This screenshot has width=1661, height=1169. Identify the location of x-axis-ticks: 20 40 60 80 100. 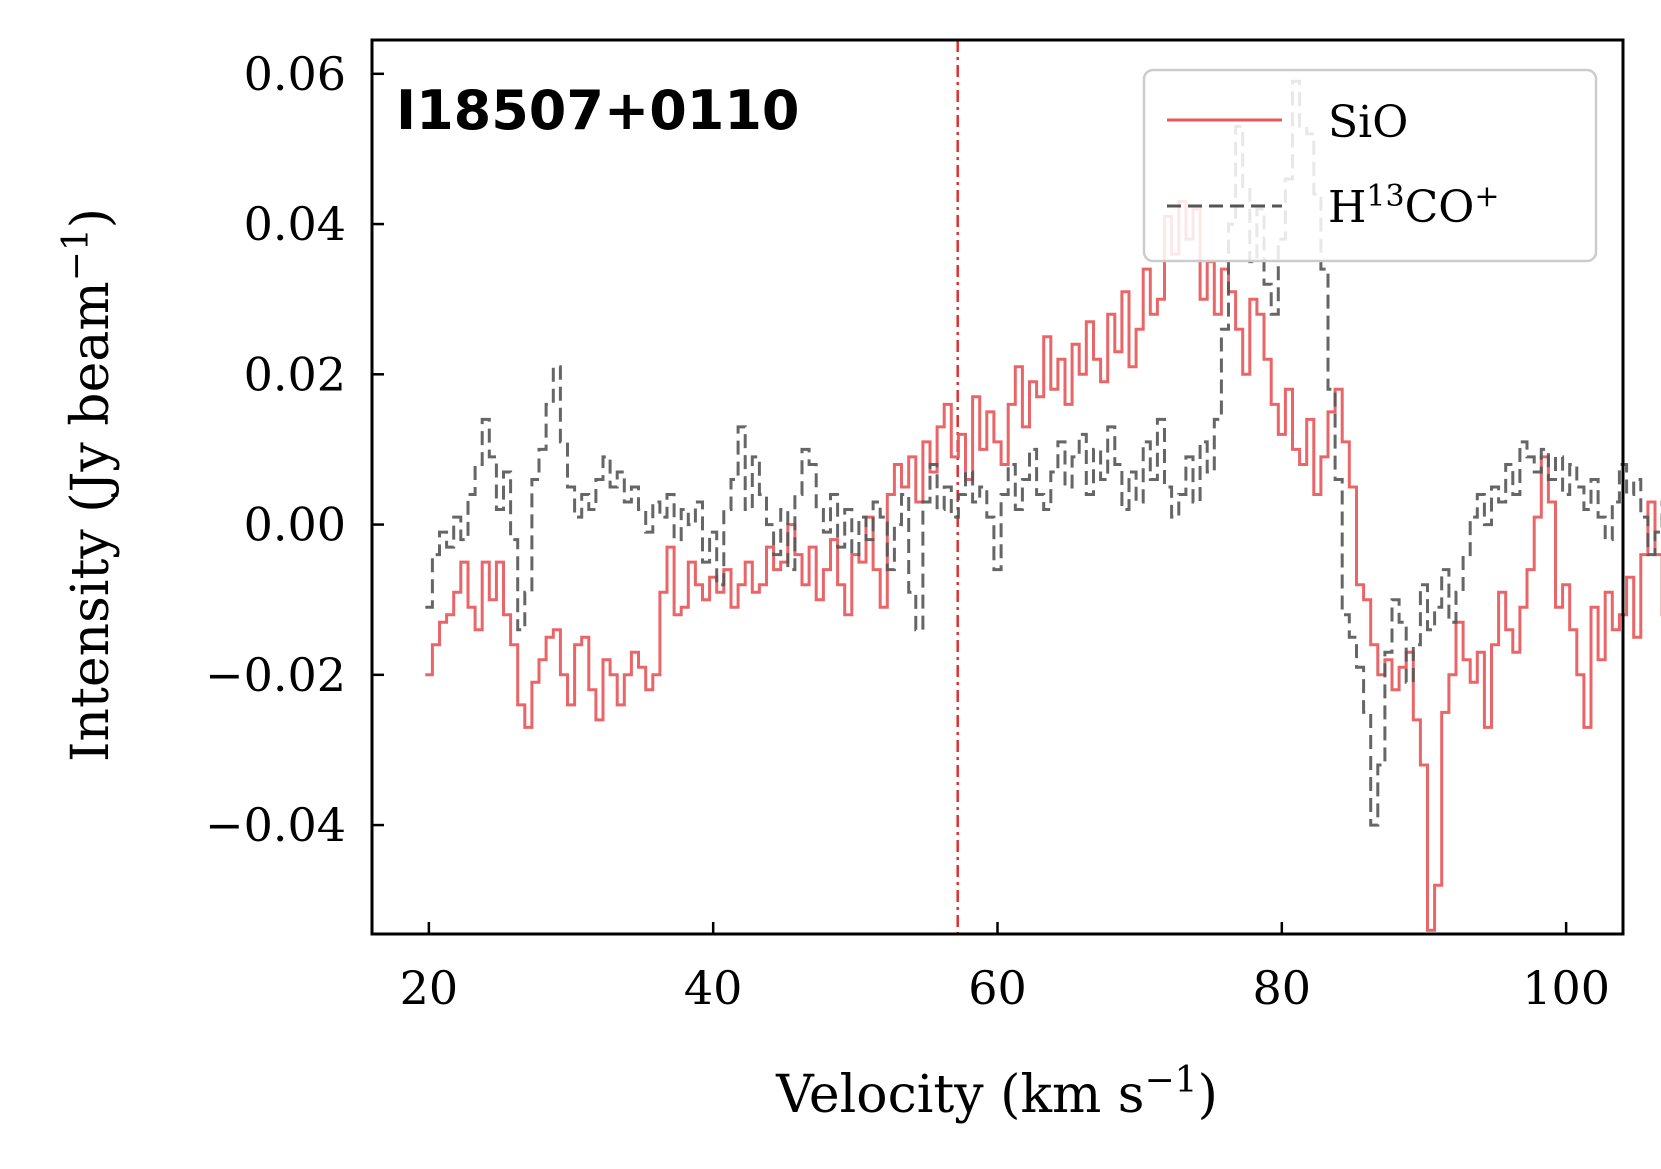
(1005, 968).